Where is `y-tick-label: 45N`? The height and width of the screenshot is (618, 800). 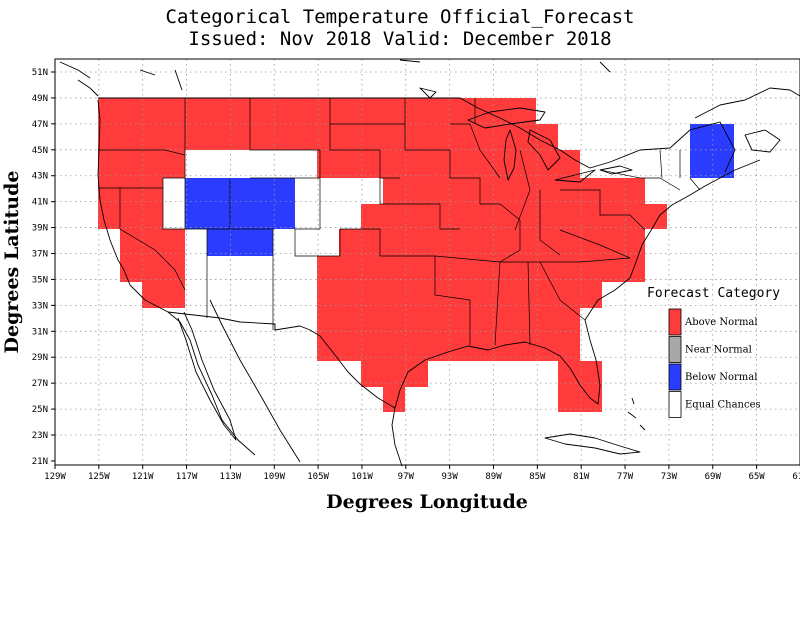 y-tick-label: 45N is located at coordinates (40, 151).